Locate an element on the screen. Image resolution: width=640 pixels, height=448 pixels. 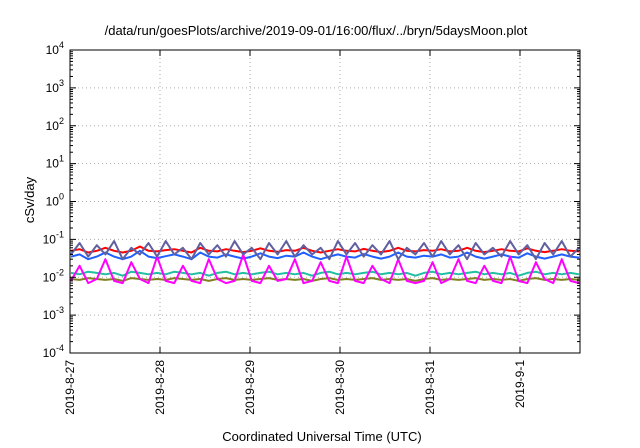
x-axis-label: Coordinated Universal Time (UTC) is located at coordinates (321, 436).